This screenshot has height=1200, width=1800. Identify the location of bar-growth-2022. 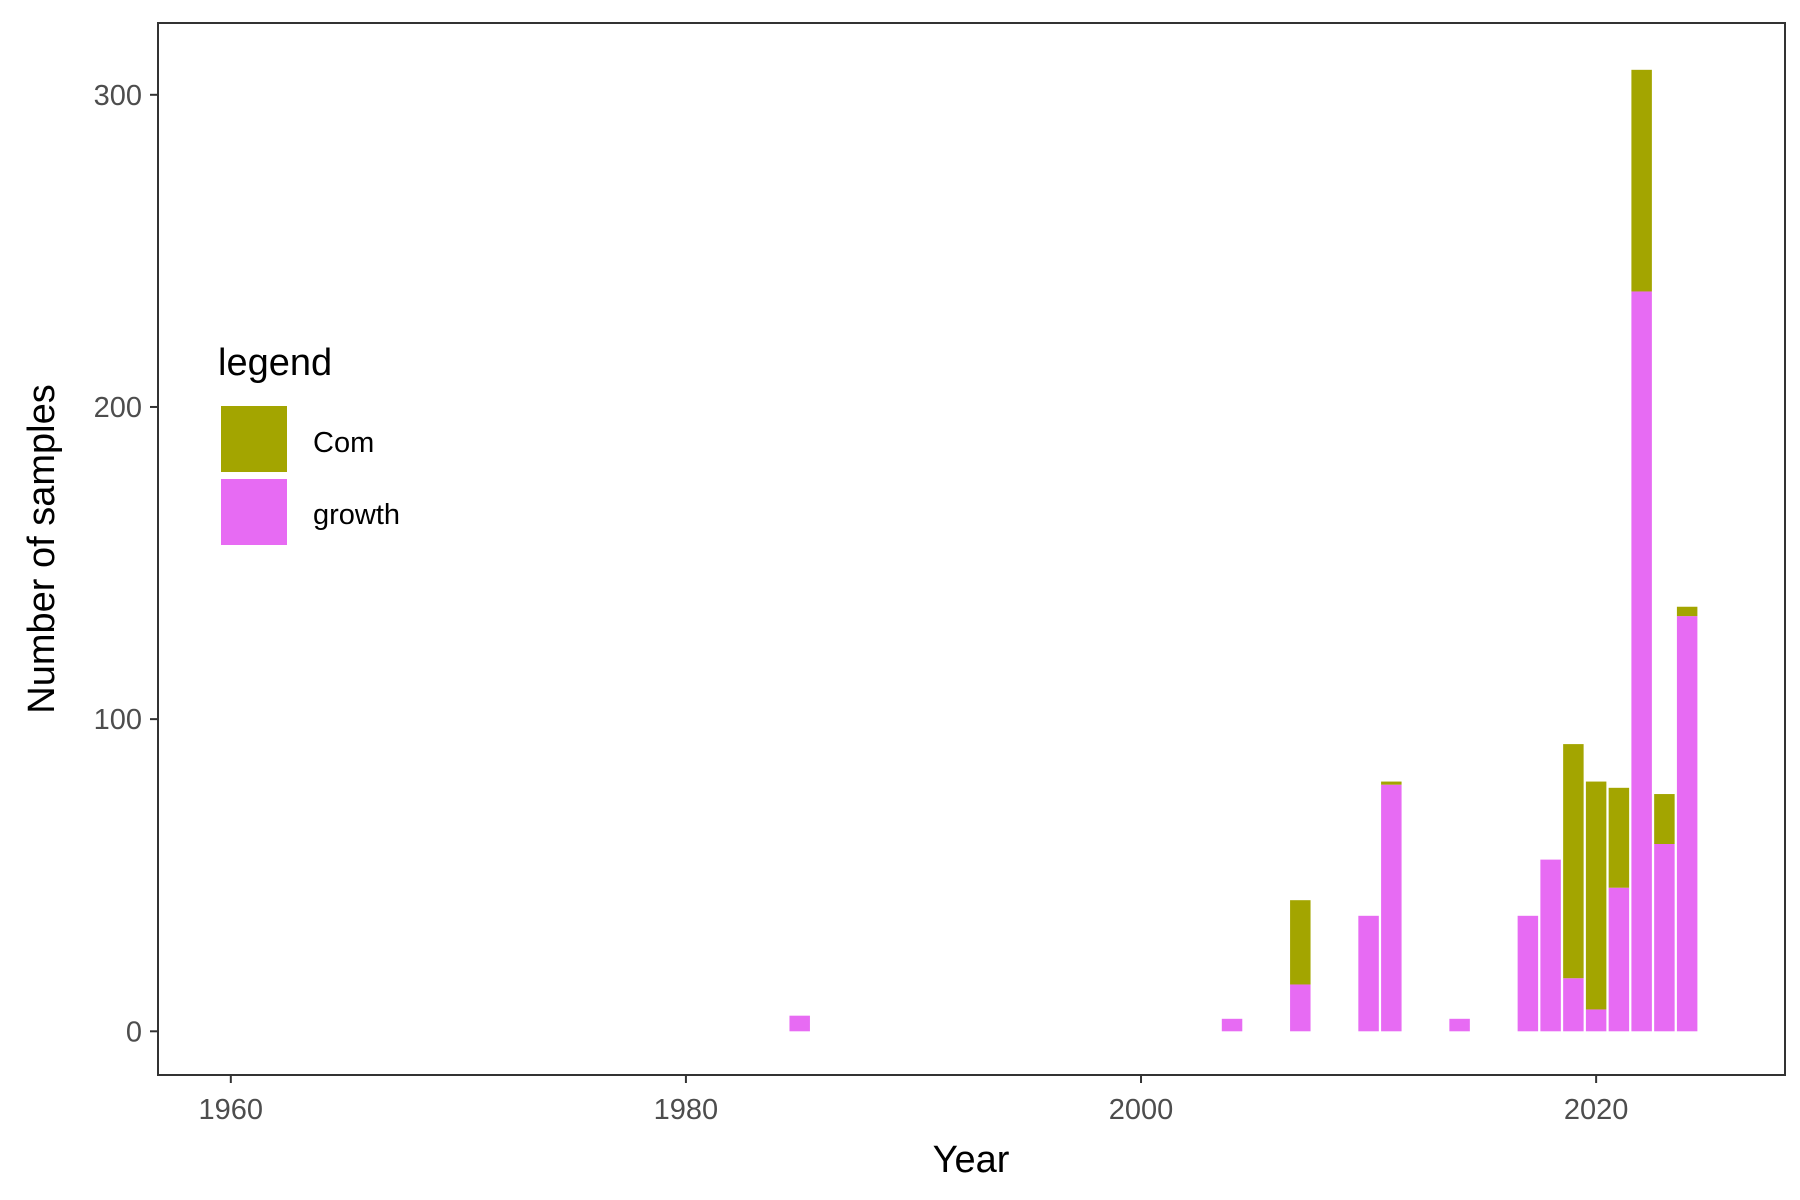
(1641, 661).